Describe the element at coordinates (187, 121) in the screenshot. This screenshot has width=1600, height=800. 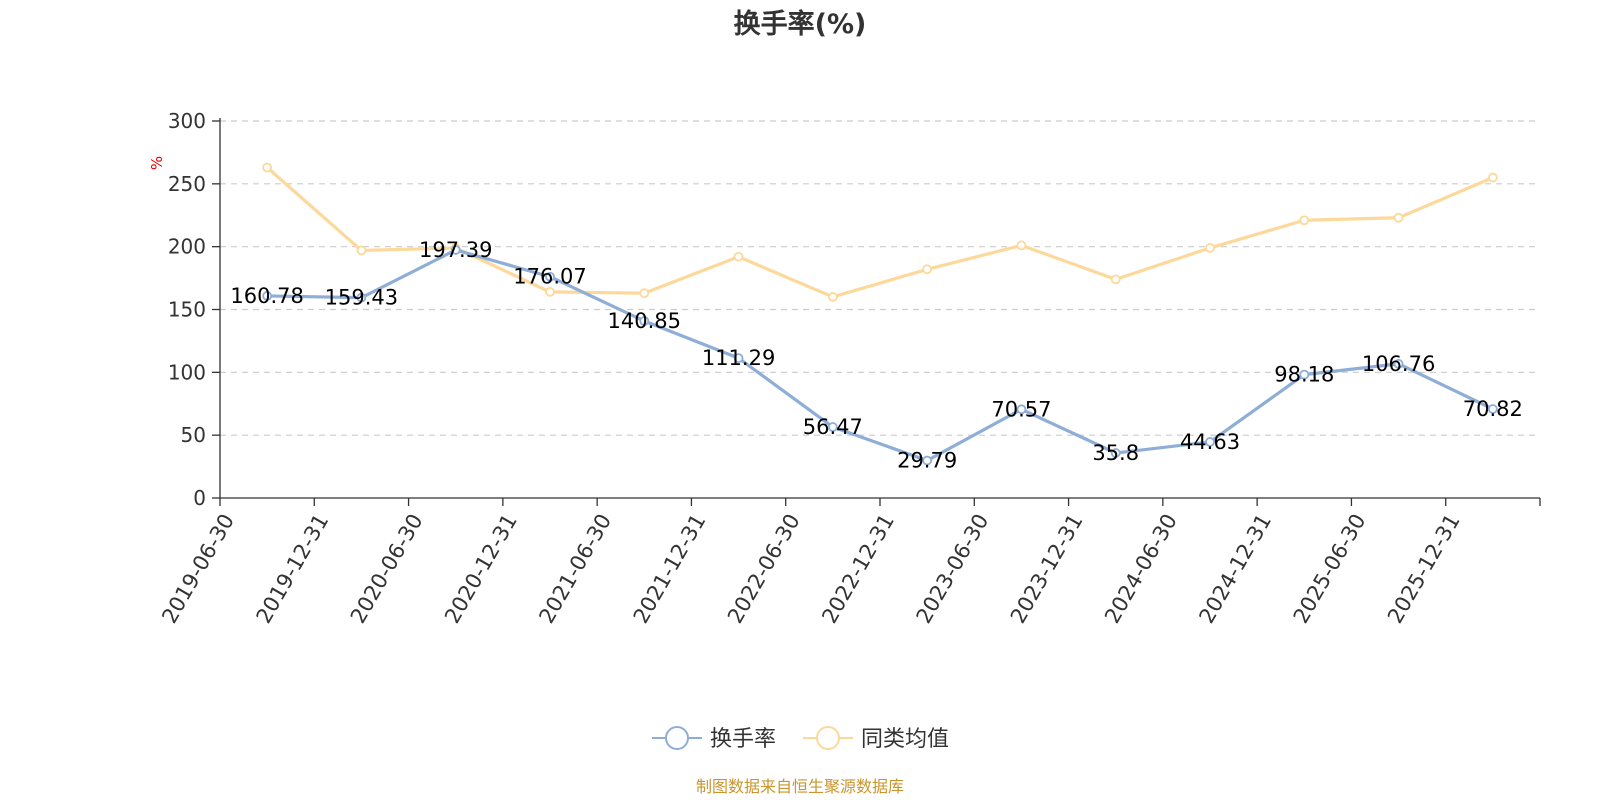
I see `y-tick-label: 300` at that location.